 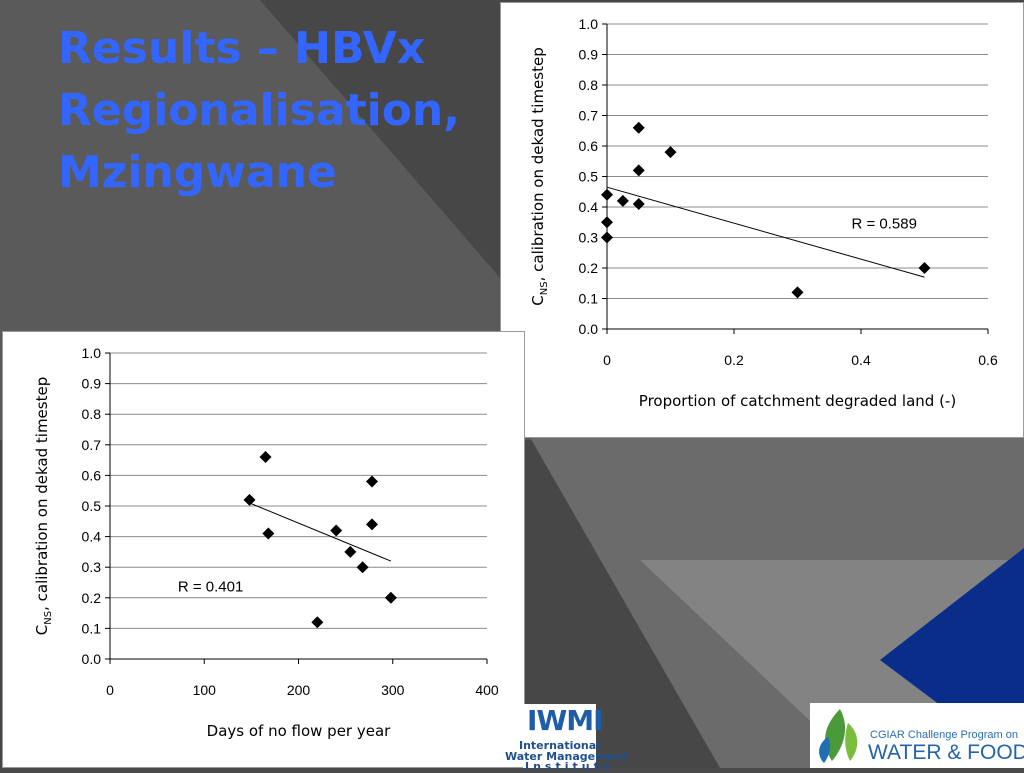 What do you see at coordinates (589, 329) in the screenshot?
I see `chart1-y-tick-label: 0.0` at bounding box center [589, 329].